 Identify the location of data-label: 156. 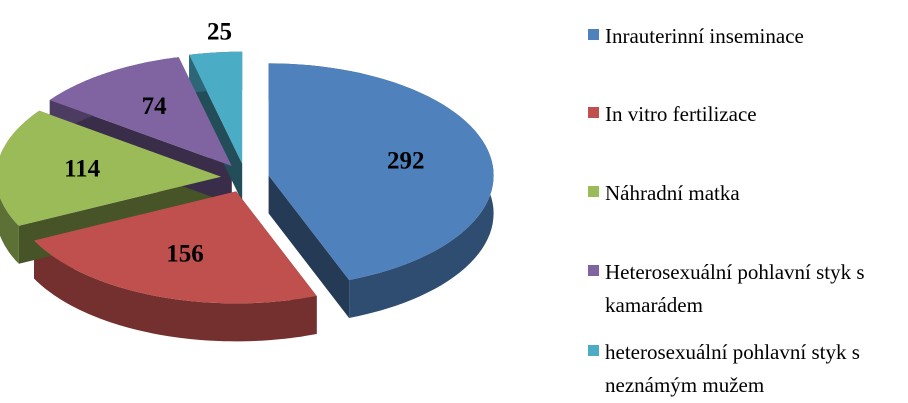
(185, 254).